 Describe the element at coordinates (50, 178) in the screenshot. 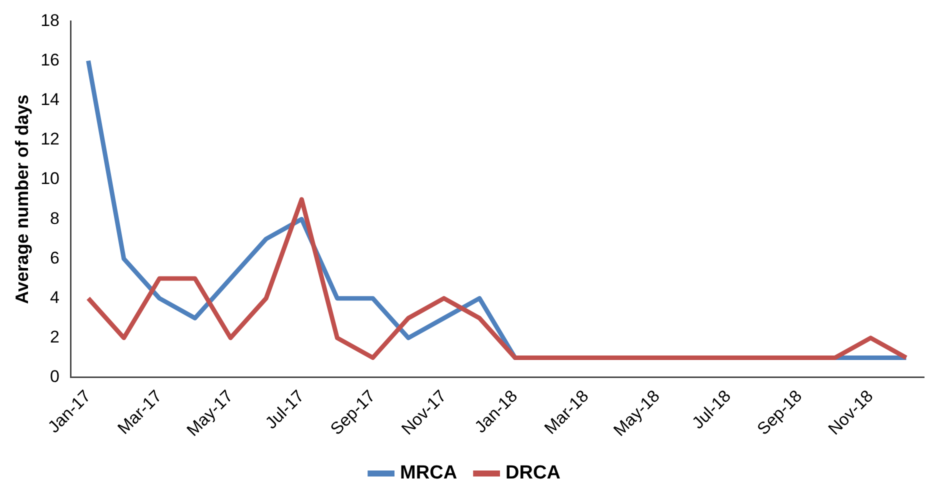

I see `y-tick-label: 10` at that location.